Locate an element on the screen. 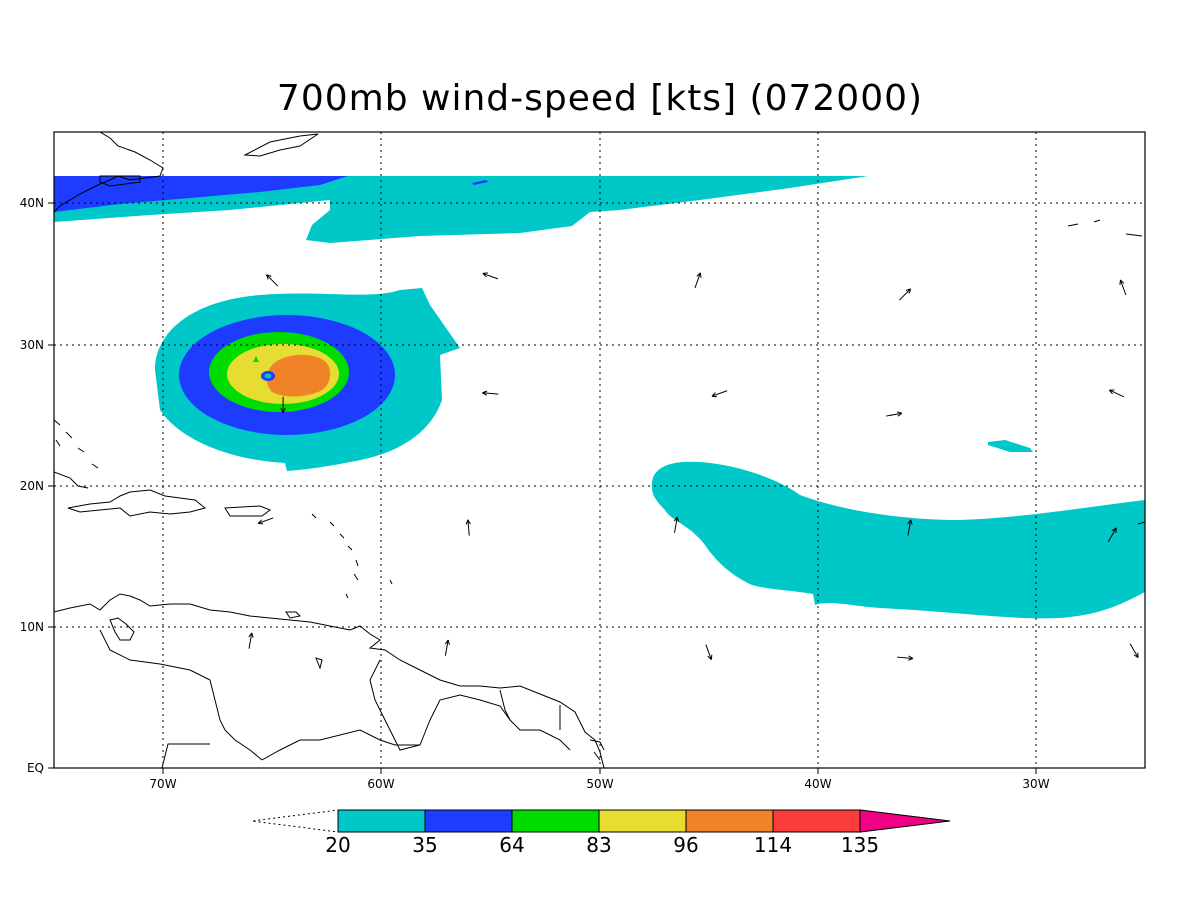 The height and width of the screenshot is (900, 1200). coastline-bahamas is located at coordinates (76, 444).